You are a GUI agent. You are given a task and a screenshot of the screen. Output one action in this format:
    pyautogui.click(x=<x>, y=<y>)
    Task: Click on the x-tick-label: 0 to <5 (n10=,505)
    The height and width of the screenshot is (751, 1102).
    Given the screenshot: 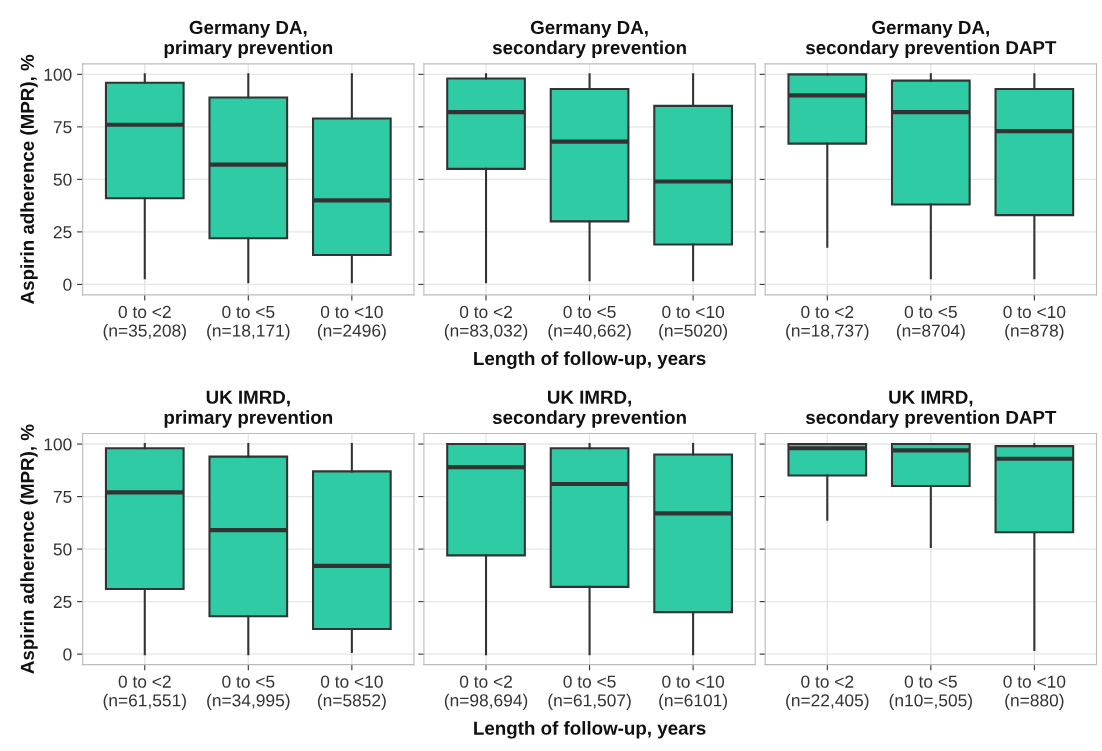 What is the action you would take?
    pyautogui.click(x=930, y=692)
    